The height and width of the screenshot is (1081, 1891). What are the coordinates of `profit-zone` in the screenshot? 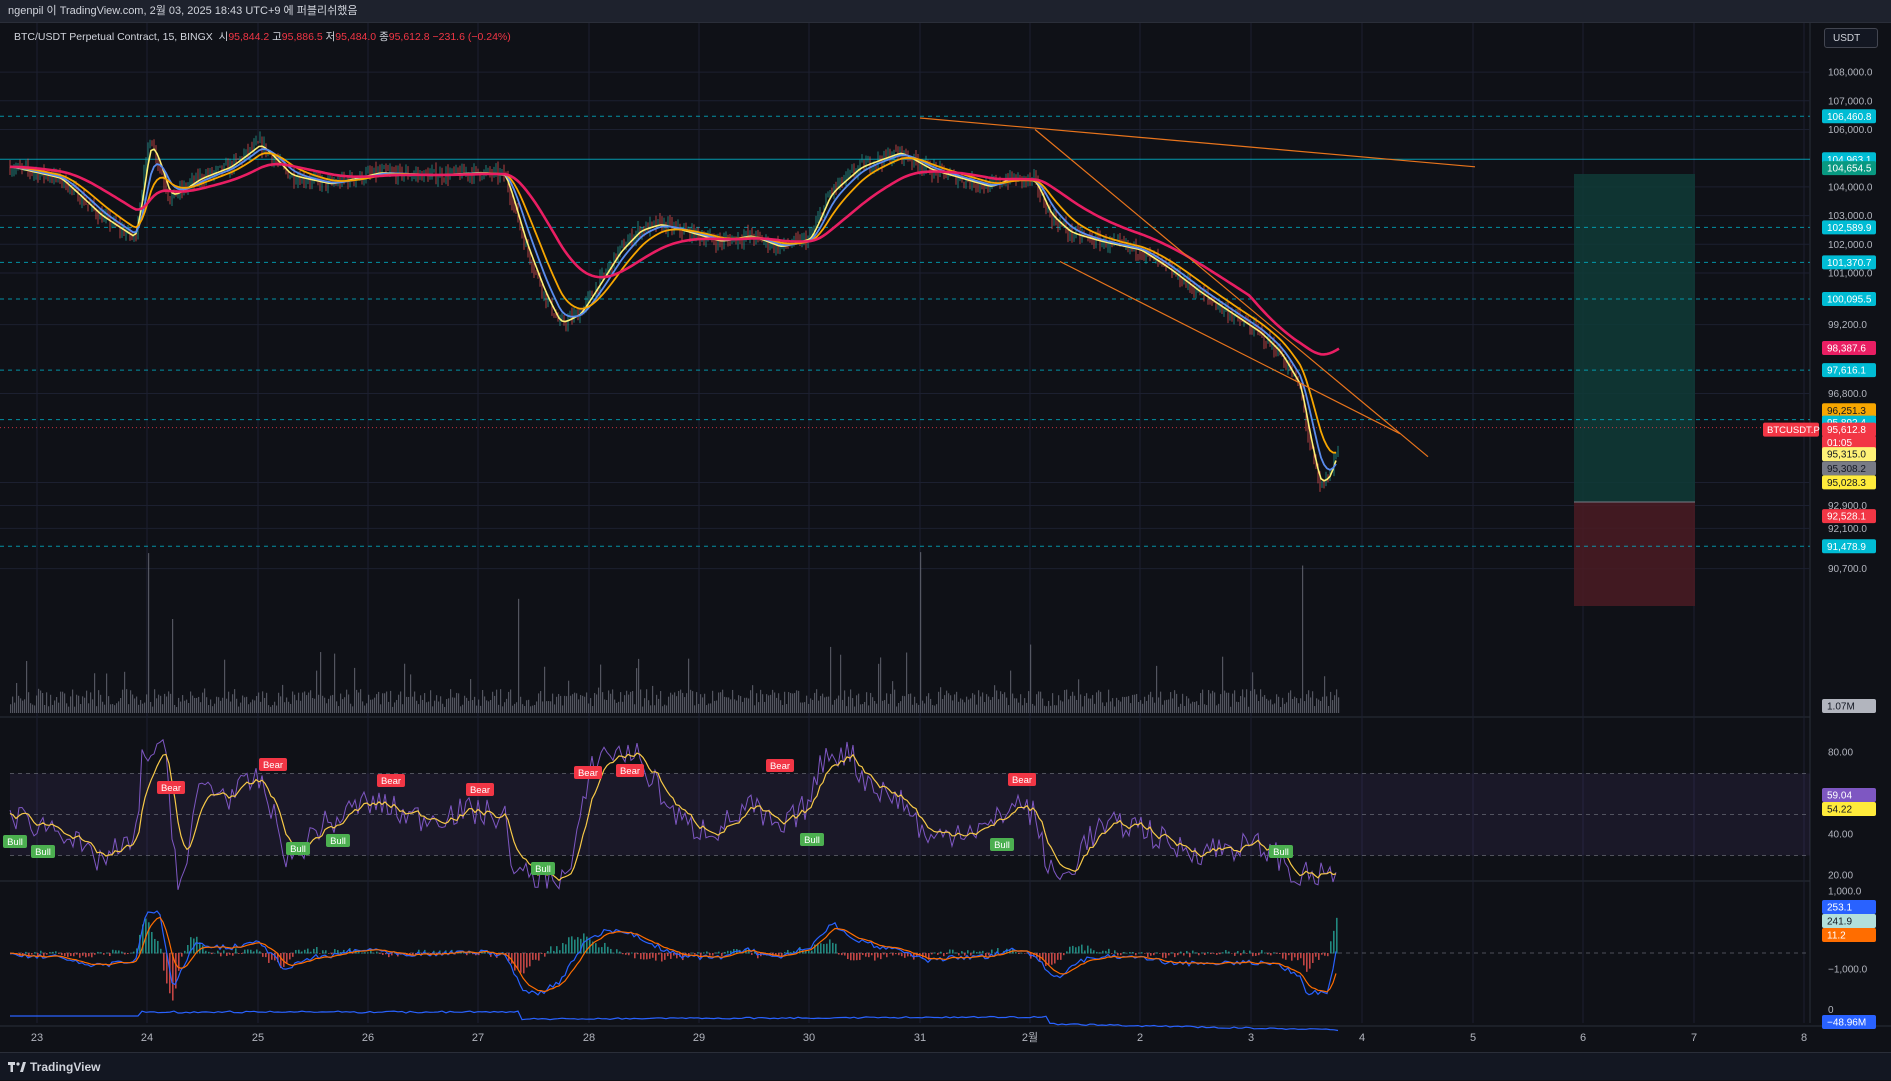 It's located at (1634, 338).